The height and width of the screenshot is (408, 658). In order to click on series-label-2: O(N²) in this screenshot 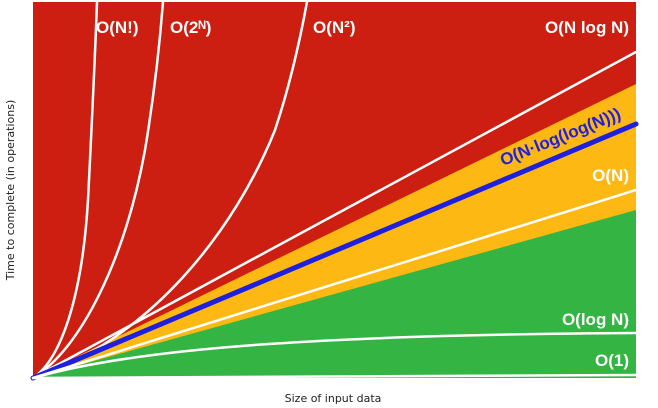, I will do `click(334, 27)`.